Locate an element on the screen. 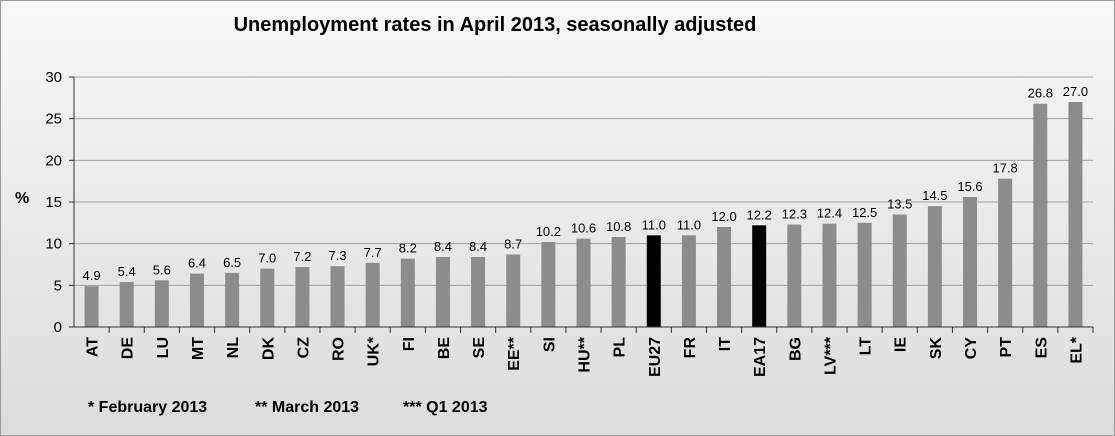 This screenshot has height=436, width=1115. x-tick-label: EL* is located at coordinates (1076, 349).